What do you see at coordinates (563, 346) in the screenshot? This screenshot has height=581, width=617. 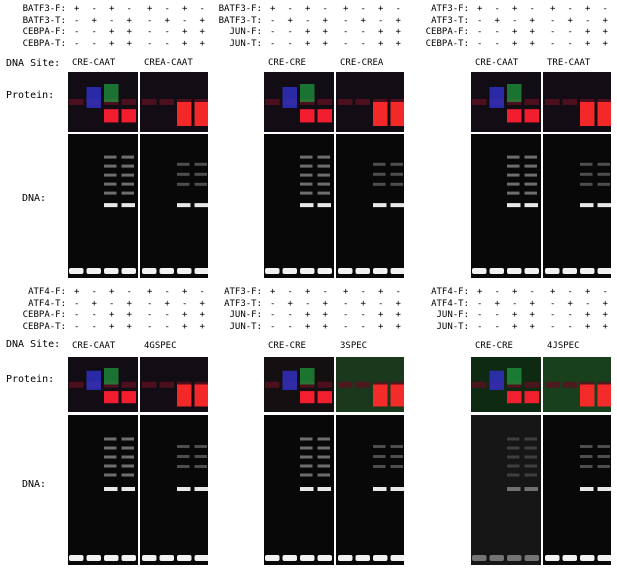 I see `dna-site-name: 4JSPEC` at bounding box center [563, 346].